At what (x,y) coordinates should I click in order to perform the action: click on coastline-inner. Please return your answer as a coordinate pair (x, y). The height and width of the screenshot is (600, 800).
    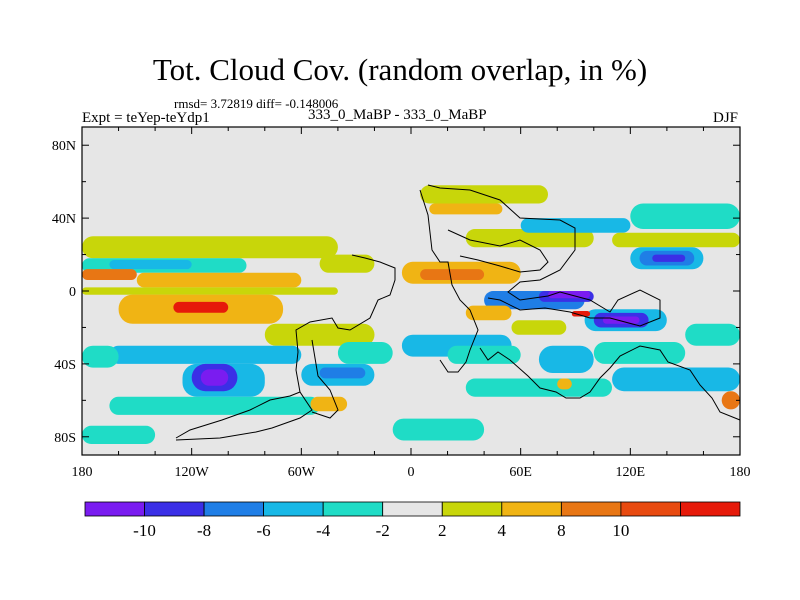
    Looking at the image, I should click on (498, 251).